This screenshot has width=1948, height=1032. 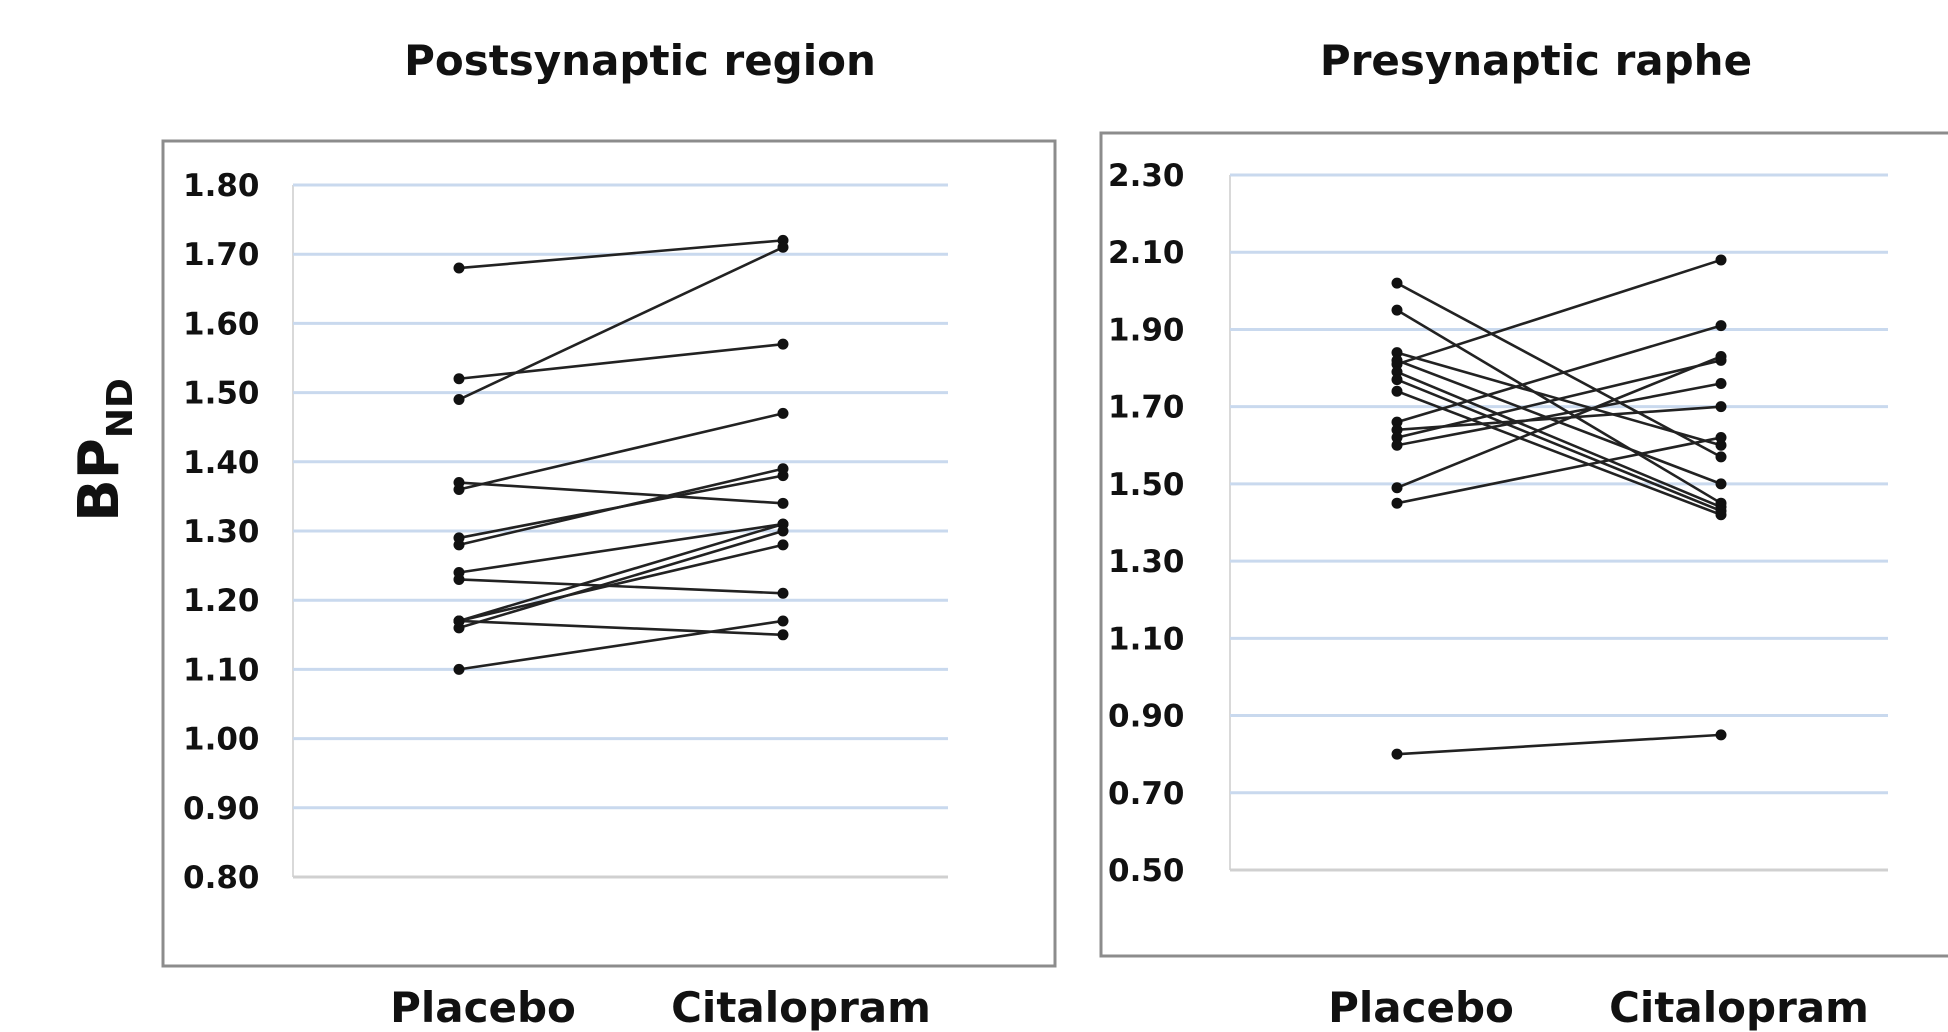 I want to click on y-tick-label: 2.30, so click(x=1146, y=176).